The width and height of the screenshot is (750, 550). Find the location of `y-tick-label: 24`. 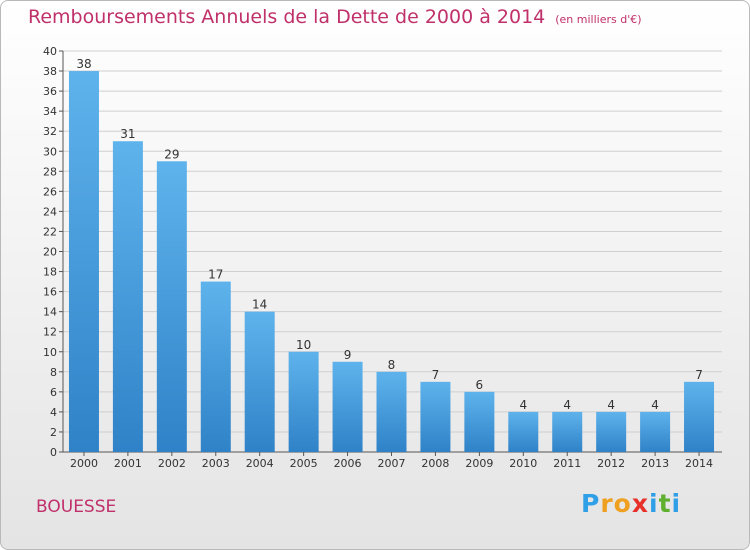

y-tick-label: 24 is located at coordinates (50, 211).